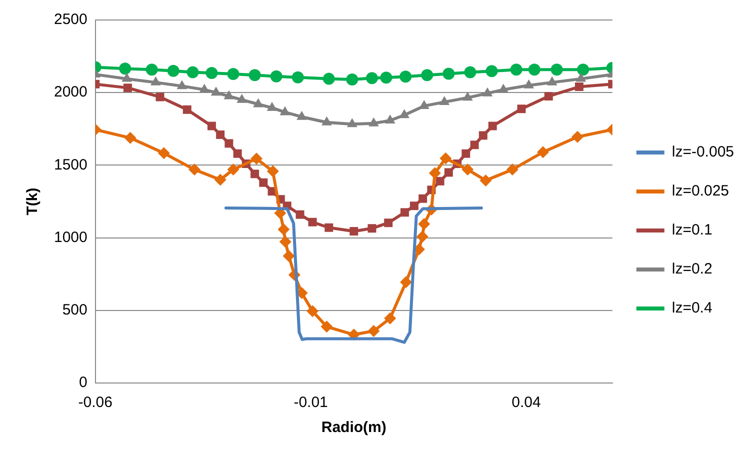 This screenshot has height=456, width=754. Describe the element at coordinates (95, 403) in the screenshot. I see `x-tick-label: -0.06` at that location.